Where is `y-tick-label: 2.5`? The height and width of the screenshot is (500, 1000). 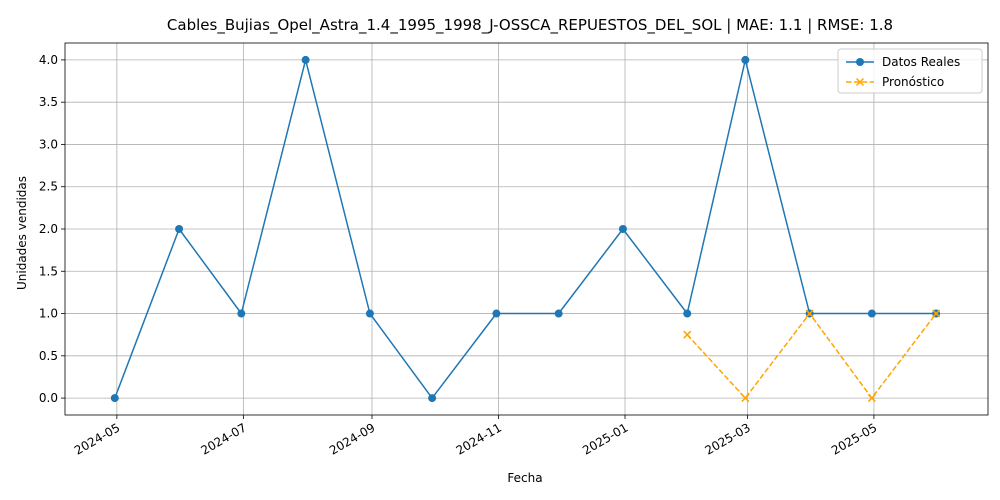
y-tick-label: 2.5 is located at coordinates (48, 187).